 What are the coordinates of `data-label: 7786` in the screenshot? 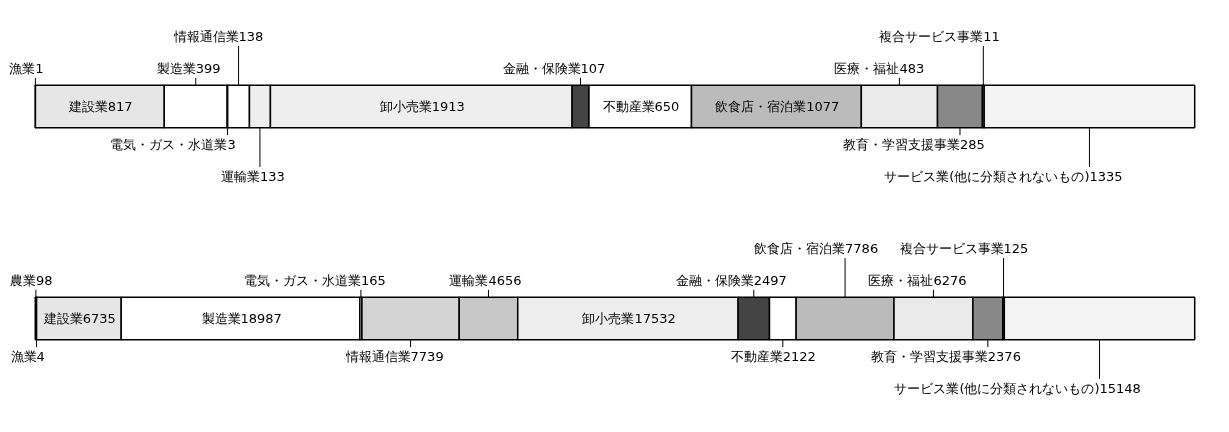 It's located at (862, 249).